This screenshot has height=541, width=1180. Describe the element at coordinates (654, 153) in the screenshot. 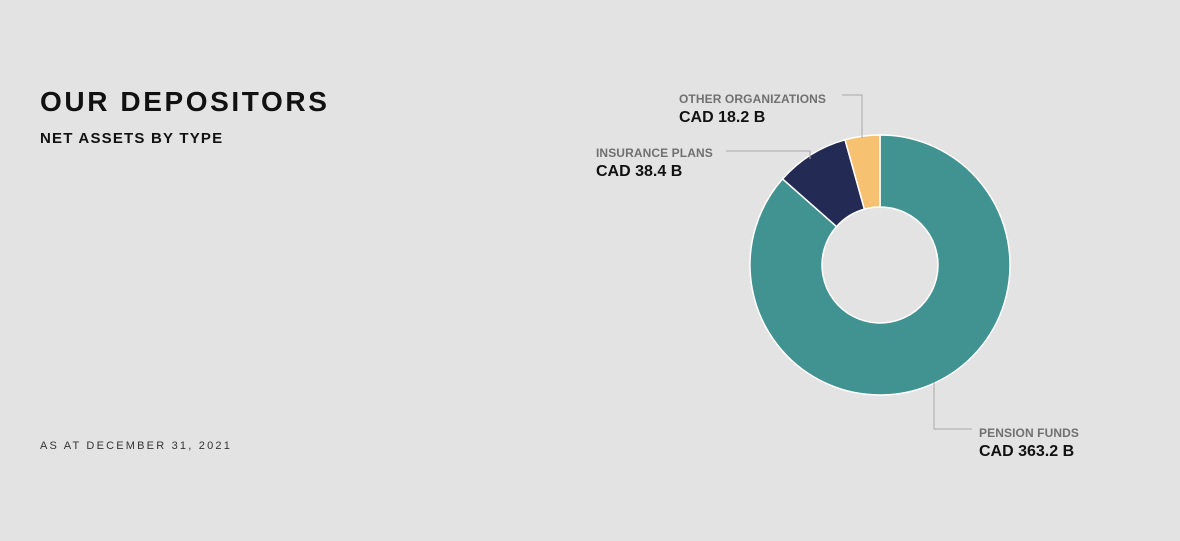

I see `slice-label-insurance-plans: INSURANCE PLANS` at that location.